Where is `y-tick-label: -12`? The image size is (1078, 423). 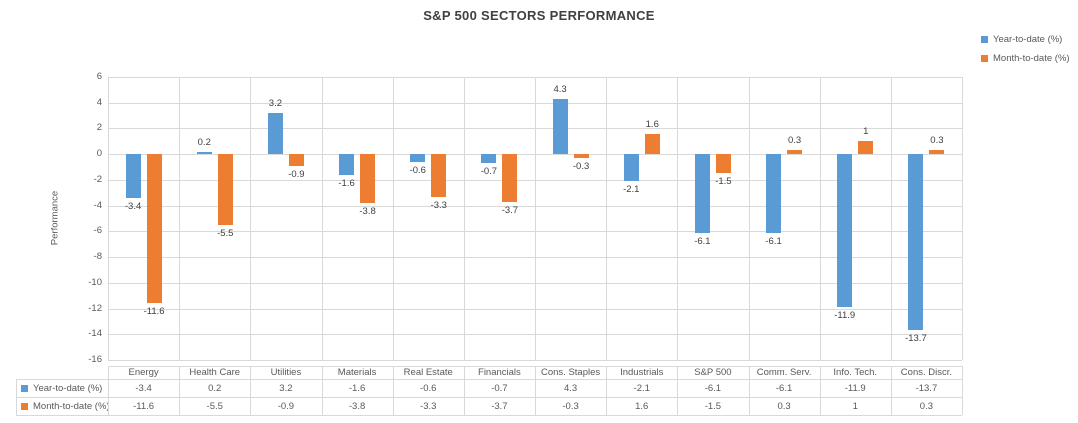
y-tick-label: -12 is located at coordinates (95, 308).